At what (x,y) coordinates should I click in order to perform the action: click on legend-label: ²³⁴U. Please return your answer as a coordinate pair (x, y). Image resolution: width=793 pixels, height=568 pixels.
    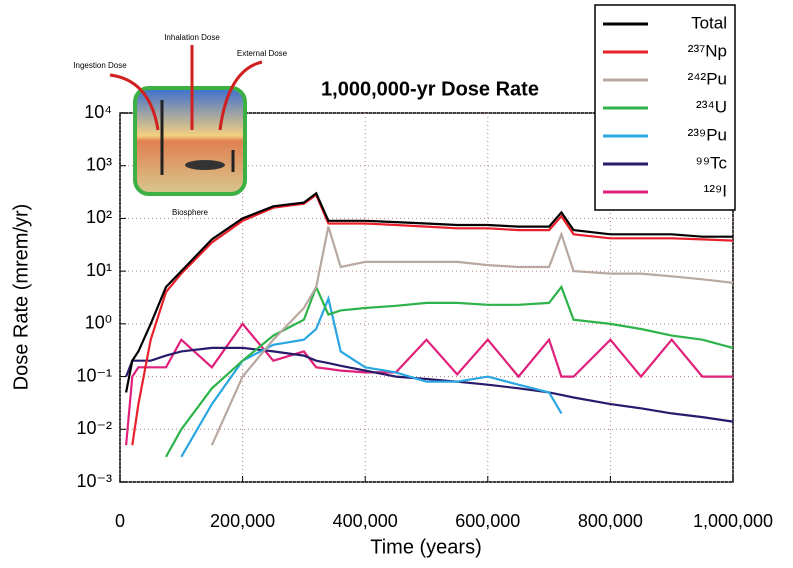
    Looking at the image, I should click on (711, 106).